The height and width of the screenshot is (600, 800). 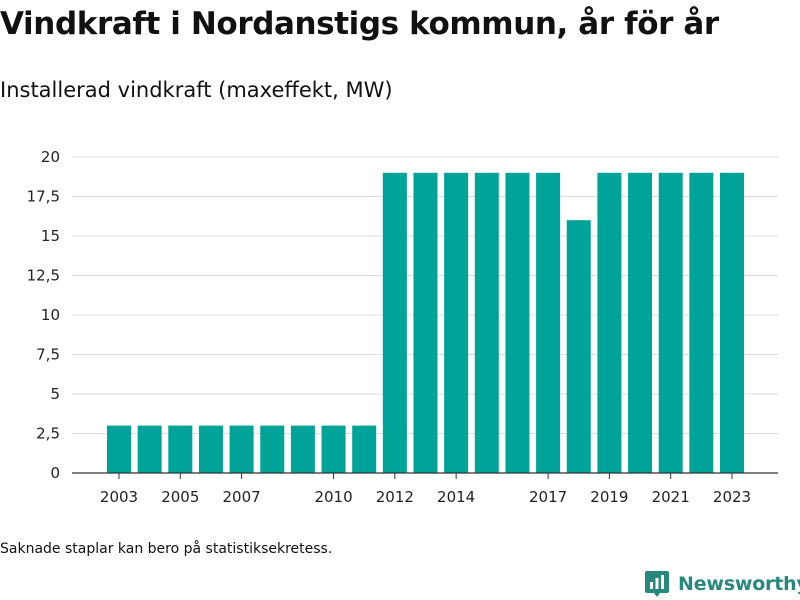 I want to click on y-tick-label: 10, so click(x=50, y=315).